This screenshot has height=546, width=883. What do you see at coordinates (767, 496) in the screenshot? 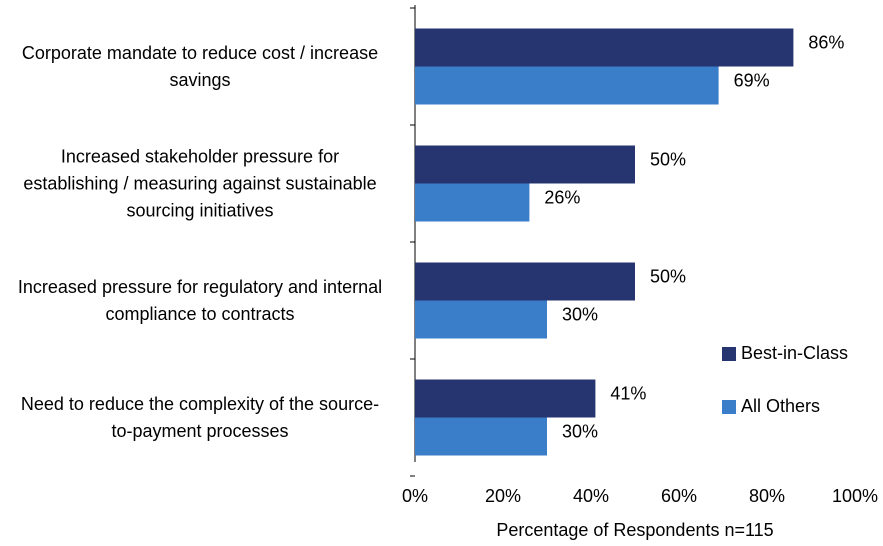
I see `x-tick-label: 80%` at bounding box center [767, 496].